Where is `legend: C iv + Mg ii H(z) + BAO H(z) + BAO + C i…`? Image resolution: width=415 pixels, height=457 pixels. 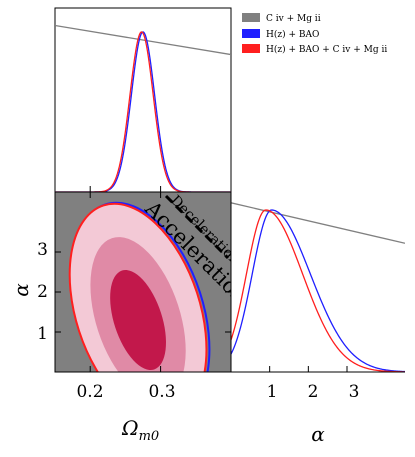
legend: C iv + Mg ii H(z) + BAO H(z) + BAO + C i… is located at coordinates (314, 34).